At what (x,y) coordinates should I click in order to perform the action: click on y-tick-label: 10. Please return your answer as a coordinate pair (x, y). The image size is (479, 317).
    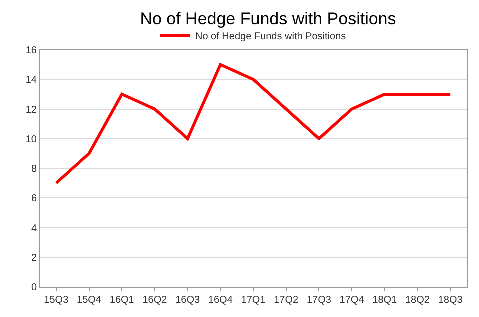
    Looking at the image, I should click on (32, 140).